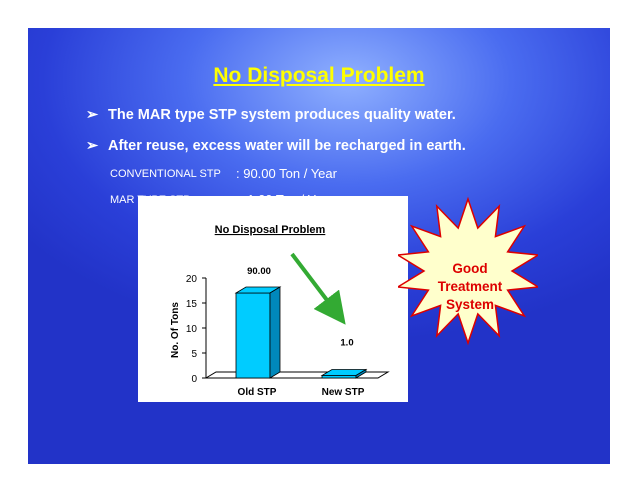 The height and width of the screenshot is (493, 638). I want to click on chart-bars, so click(301, 332).